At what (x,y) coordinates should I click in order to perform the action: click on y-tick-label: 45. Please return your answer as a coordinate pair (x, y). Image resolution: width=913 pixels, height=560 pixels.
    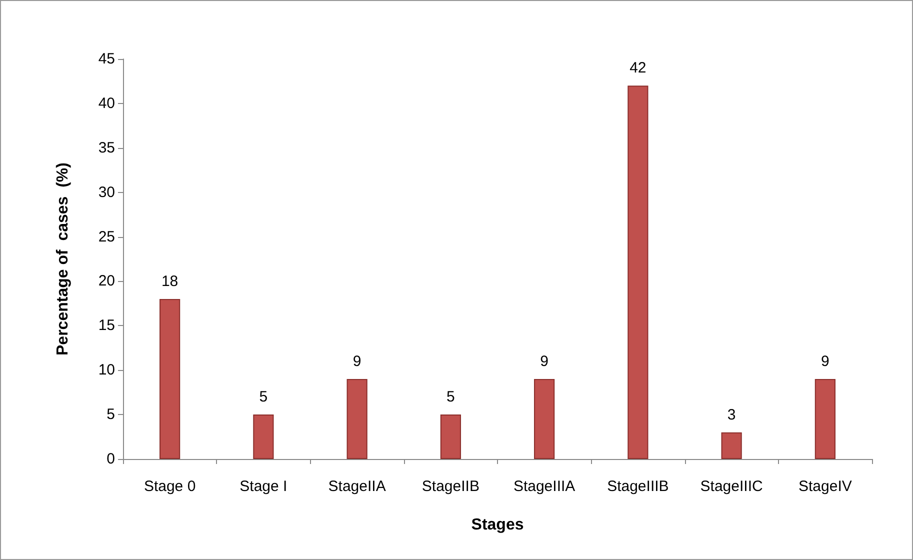
    Looking at the image, I should click on (106, 59).